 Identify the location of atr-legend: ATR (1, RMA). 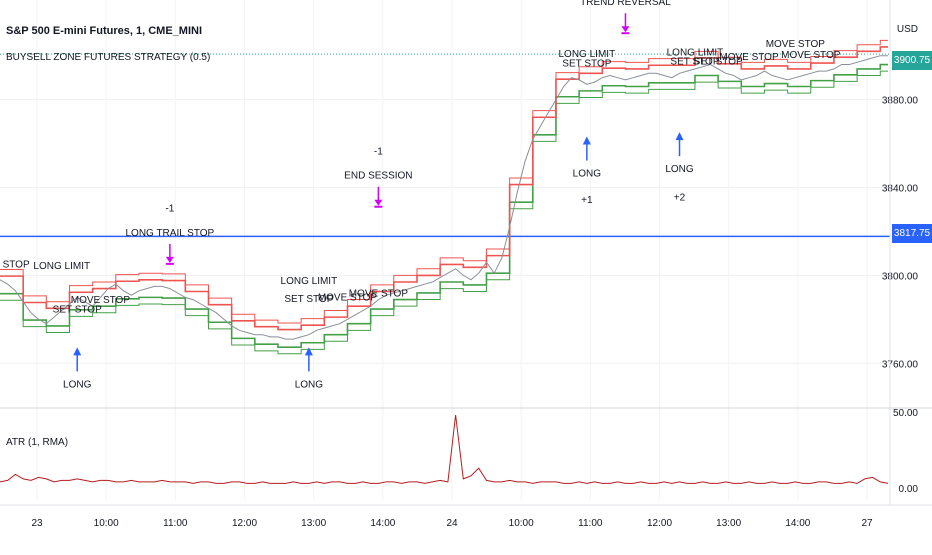
(37, 442).